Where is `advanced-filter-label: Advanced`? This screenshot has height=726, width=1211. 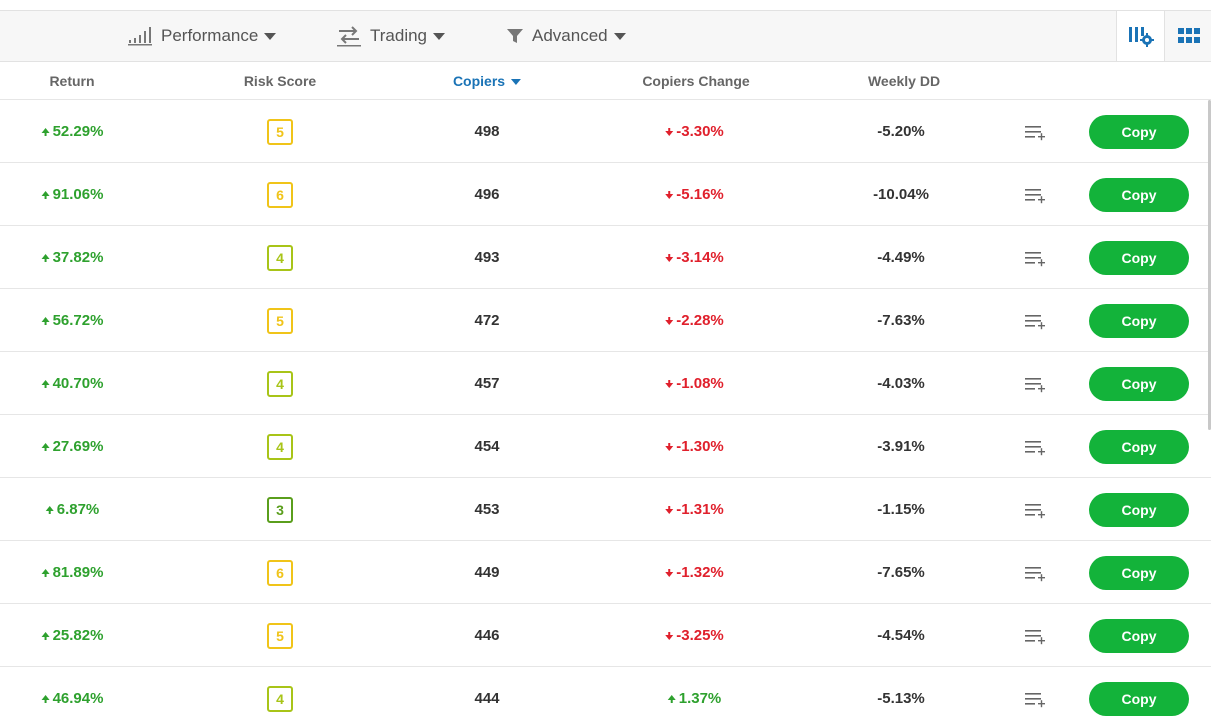 advanced-filter-label: Advanced is located at coordinates (570, 35).